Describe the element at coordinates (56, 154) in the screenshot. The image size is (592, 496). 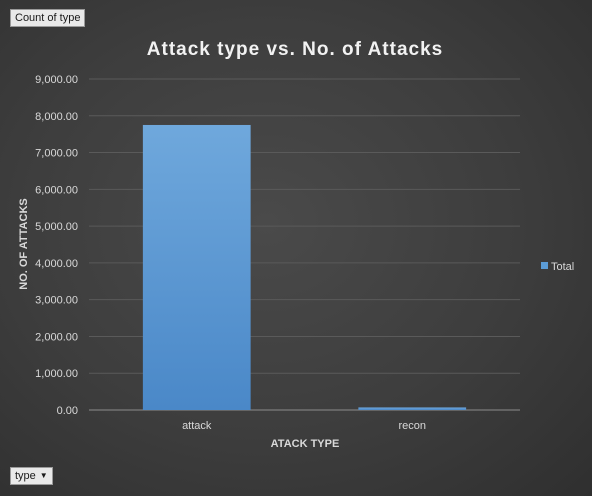
I see `y-tick-label: 7,000.00` at that location.